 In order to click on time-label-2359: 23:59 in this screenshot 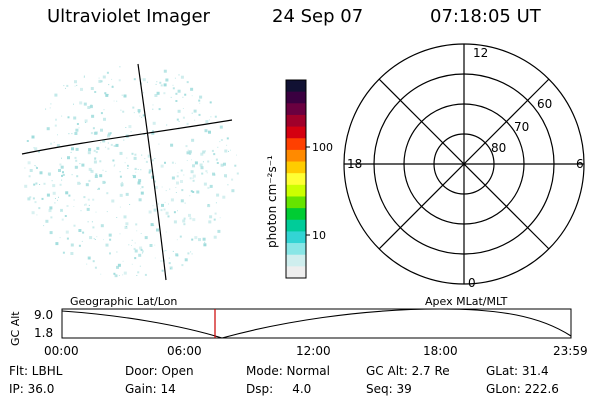, I will do `click(570, 351)`.